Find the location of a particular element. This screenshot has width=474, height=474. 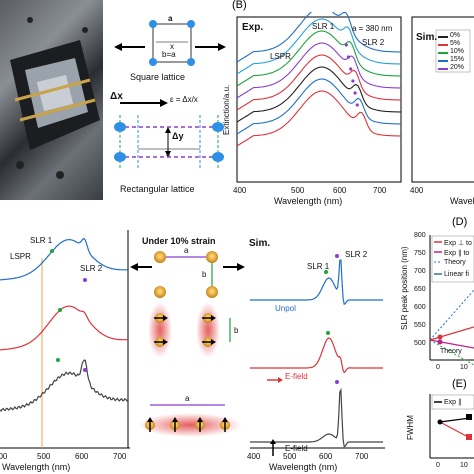

d-ytick-800: 800 is located at coordinates (420, 235).